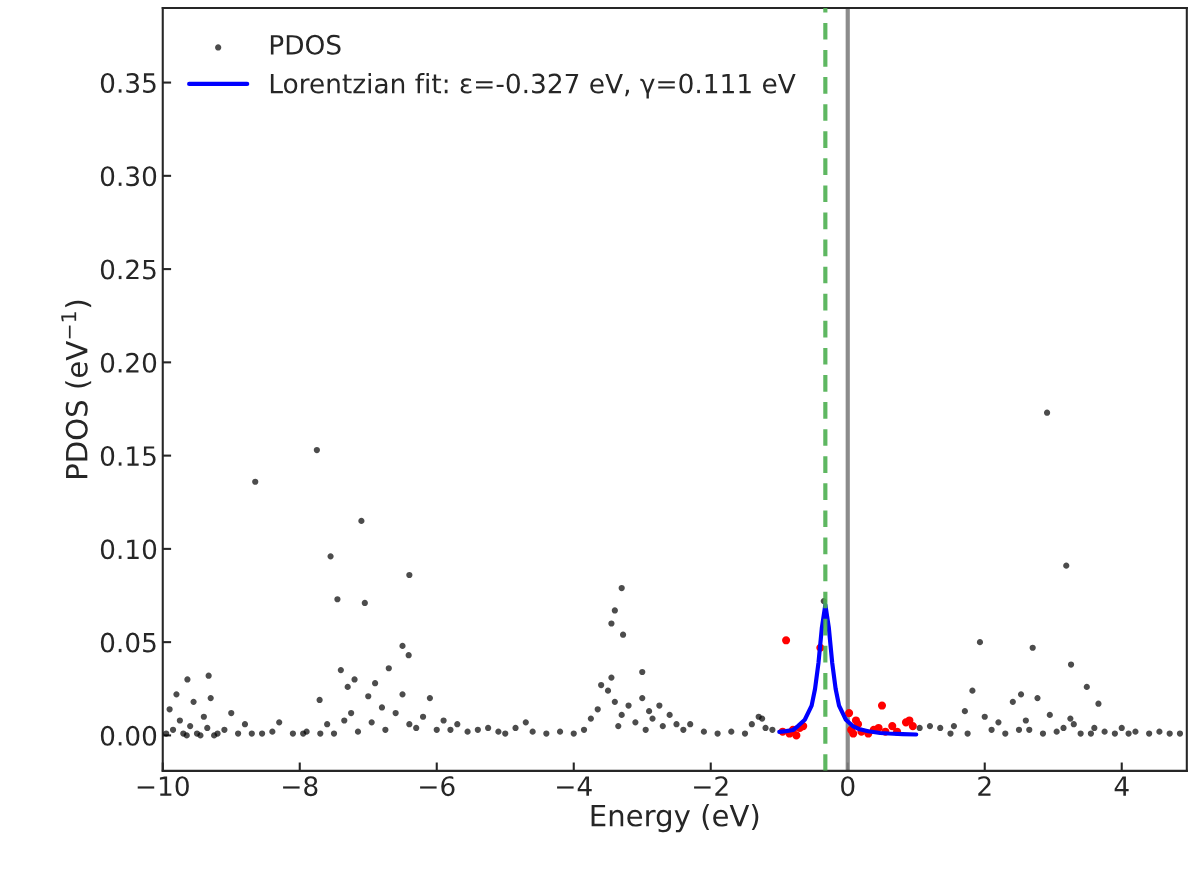  I want to click on x-tick-label: −8, so click(300, 786).